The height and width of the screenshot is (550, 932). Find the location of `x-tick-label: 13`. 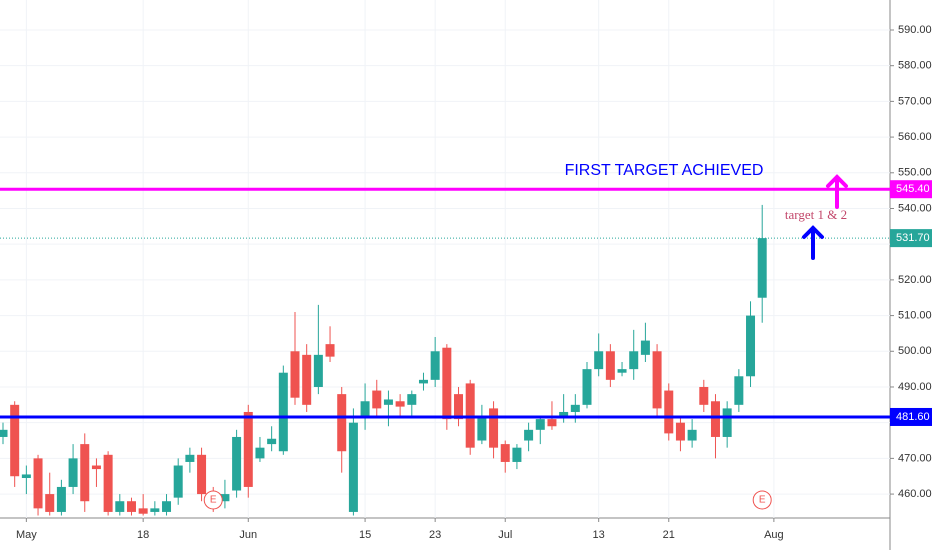

x-tick-label: 13 is located at coordinates (599, 535).